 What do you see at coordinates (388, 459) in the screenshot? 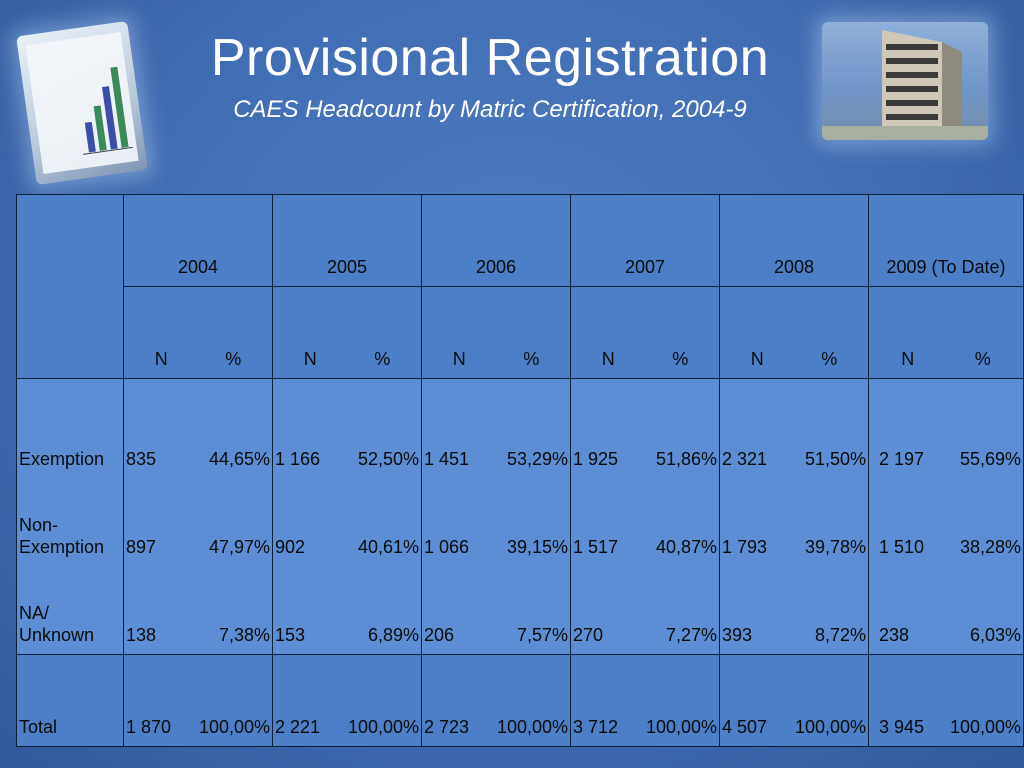
I see `percent-value: 52,50%` at bounding box center [388, 459].